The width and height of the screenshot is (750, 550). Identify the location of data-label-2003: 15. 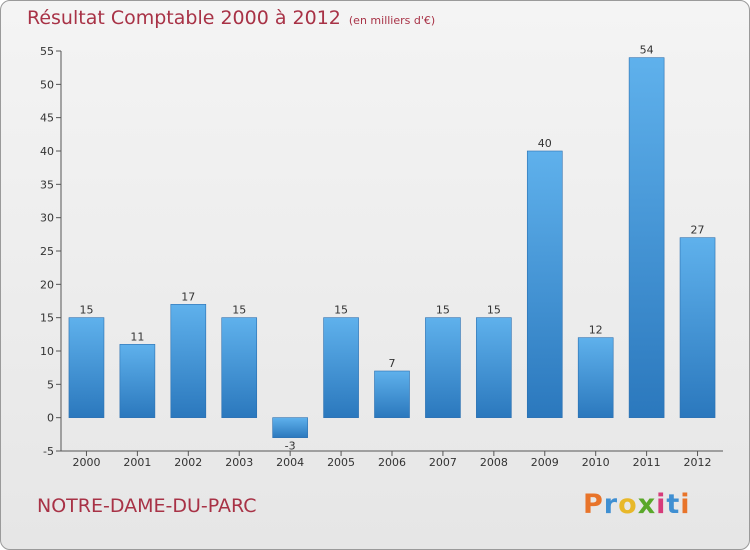
(239, 310).